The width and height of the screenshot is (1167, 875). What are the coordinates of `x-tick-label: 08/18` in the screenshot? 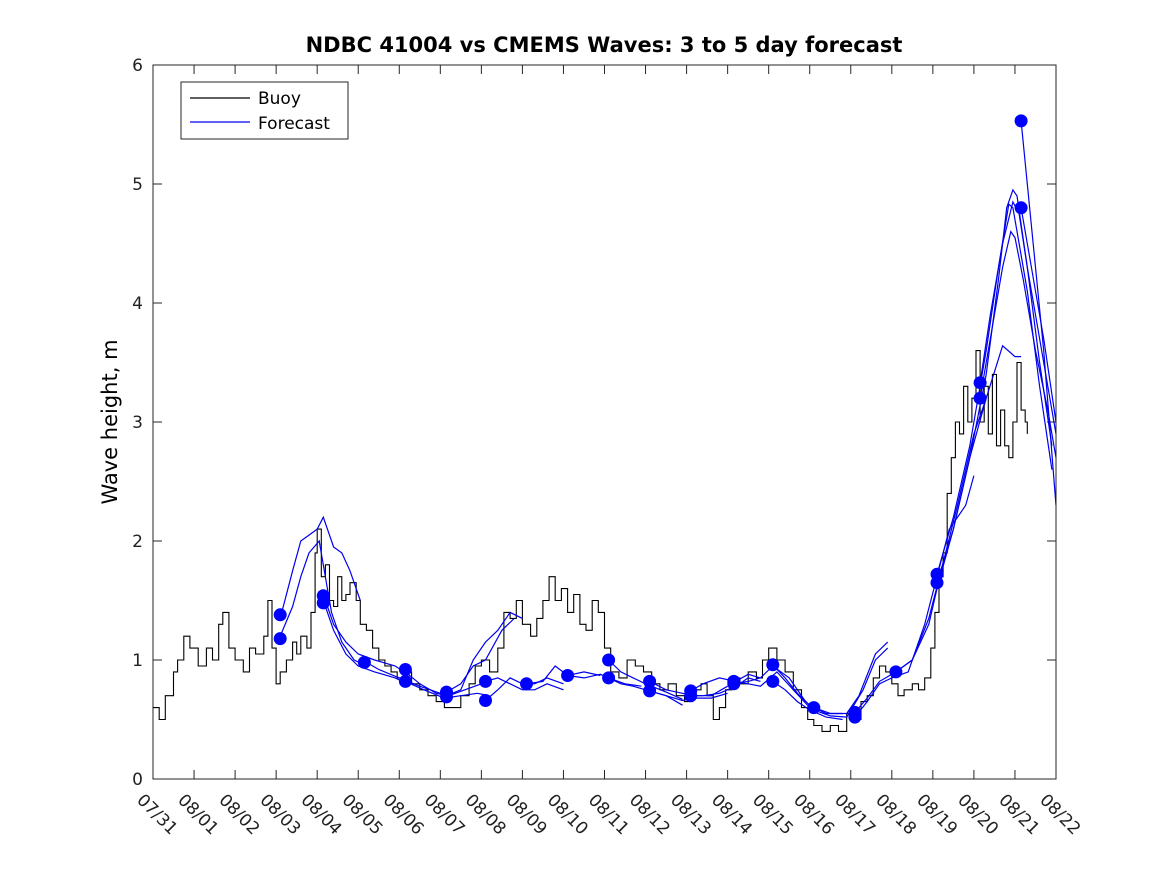 It's located at (895, 814).